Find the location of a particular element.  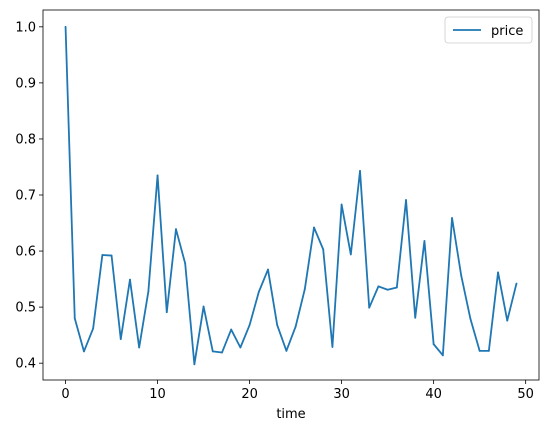

x-tick-label: 20 is located at coordinates (249, 394).